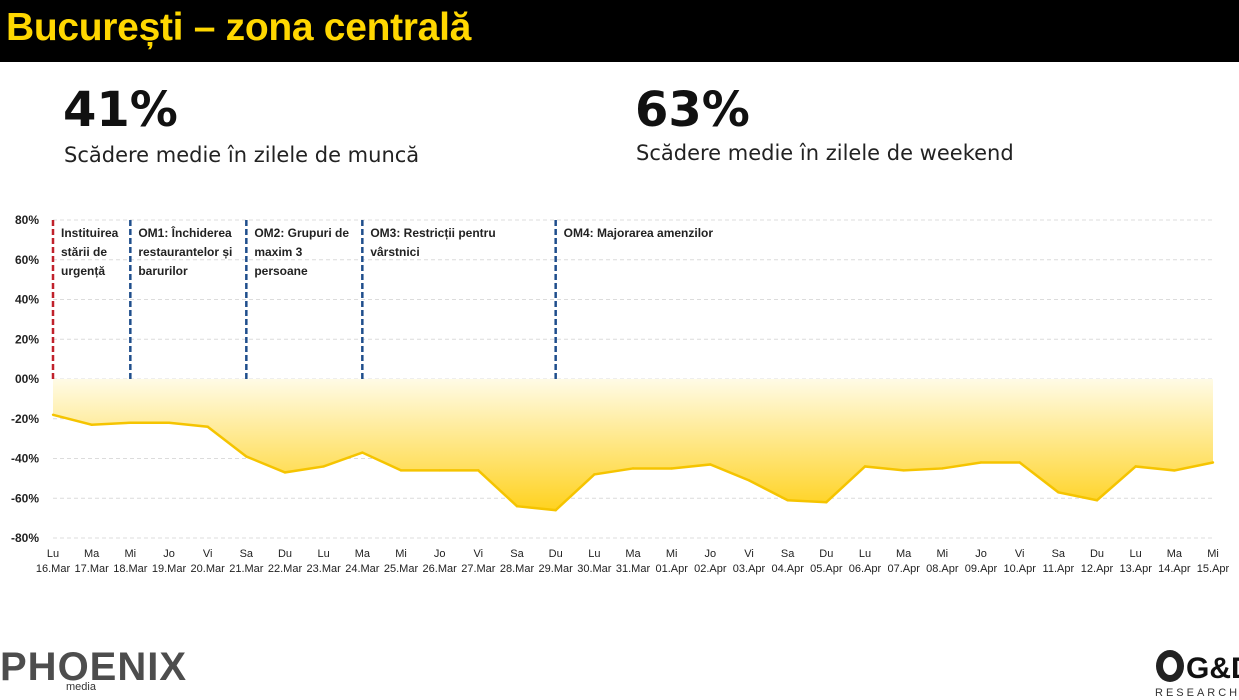 Image resolution: width=1239 pixels, height=700 pixels. I want to click on x-tick-date: 11.Apr, so click(1059, 569).